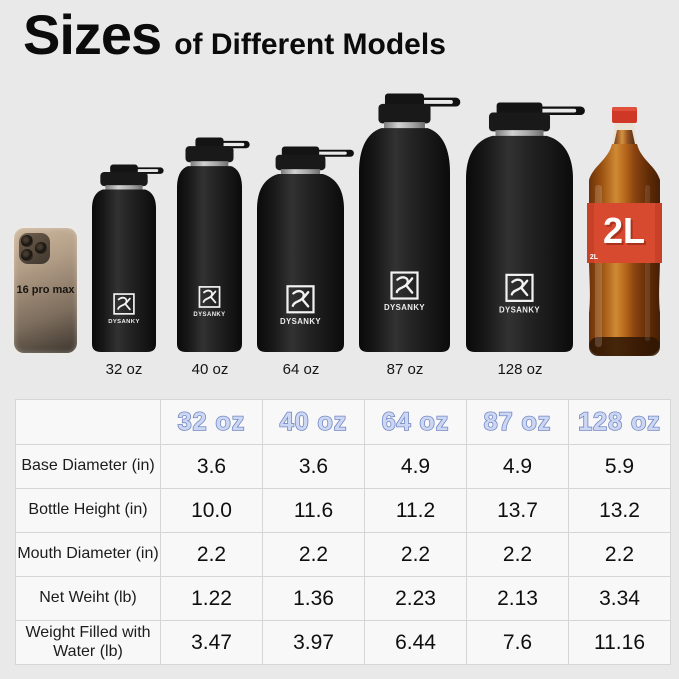 This screenshot has width=679, height=679. I want to click on table-cell: 5.9, so click(619, 466).